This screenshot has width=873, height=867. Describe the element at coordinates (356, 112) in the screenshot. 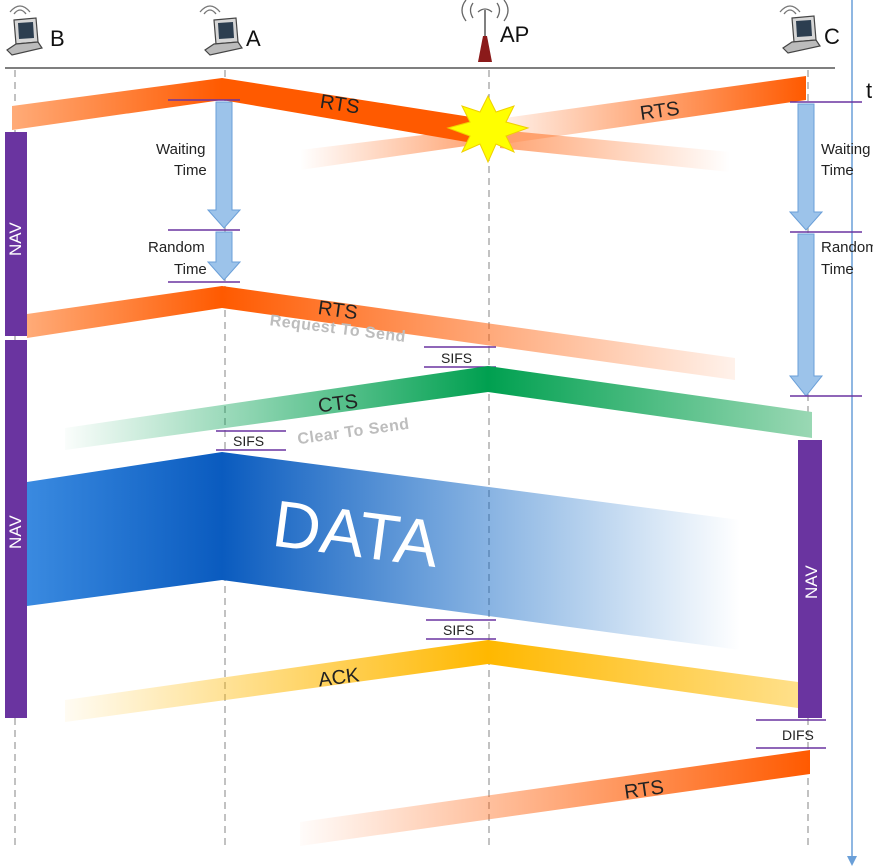

I see `rts-frame-a1-right` at that location.